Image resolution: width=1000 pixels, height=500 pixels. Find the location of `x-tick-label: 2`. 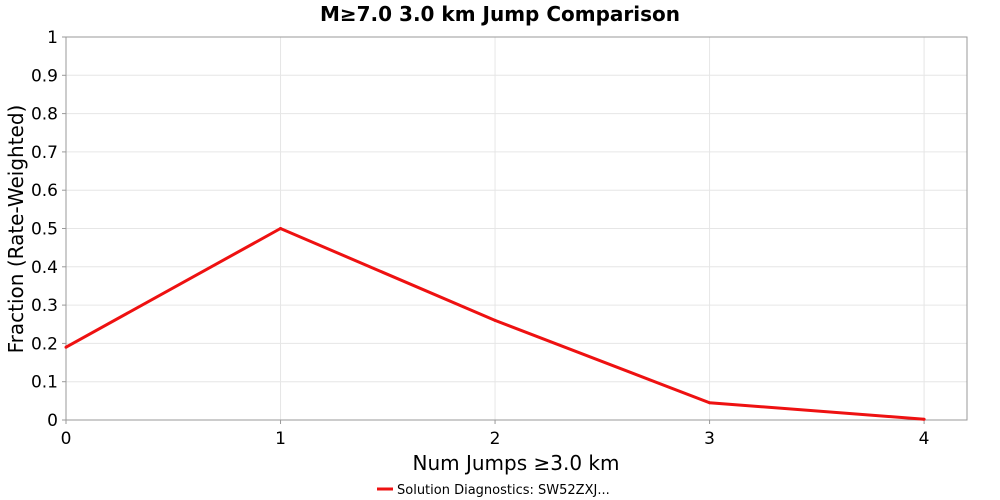

x-tick-label: 2 is located at coordinates (495, 439).